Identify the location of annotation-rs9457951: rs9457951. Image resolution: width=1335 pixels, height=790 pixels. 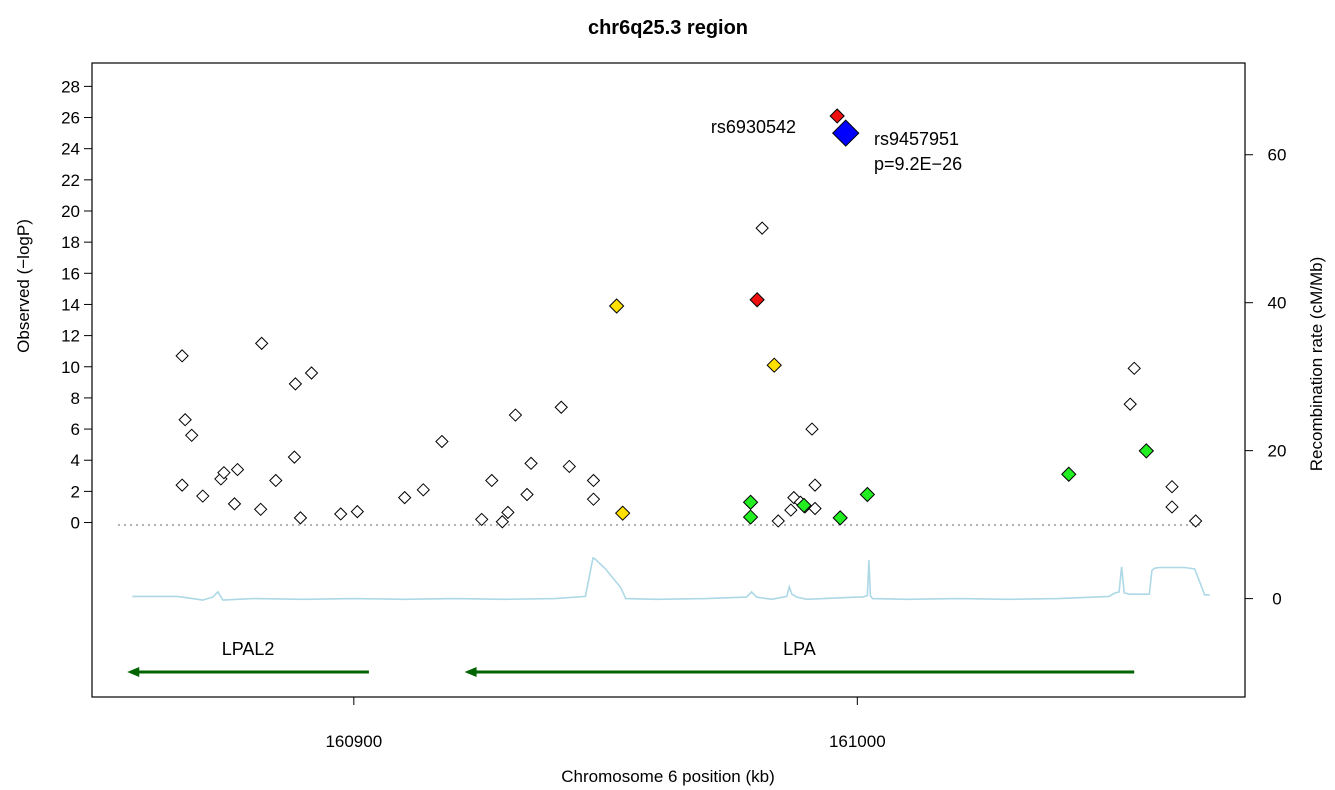
(916, 139).